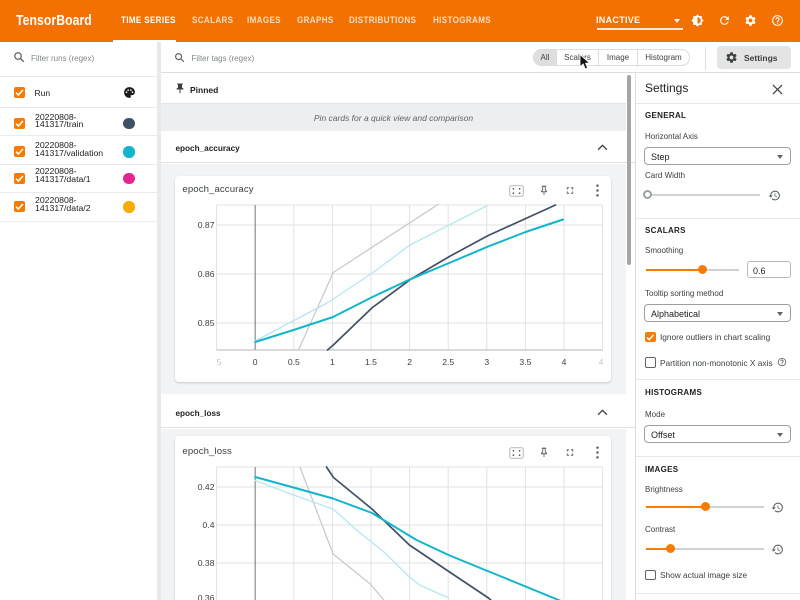  I want to click on svg-text: 0.85, so click(205, 323).